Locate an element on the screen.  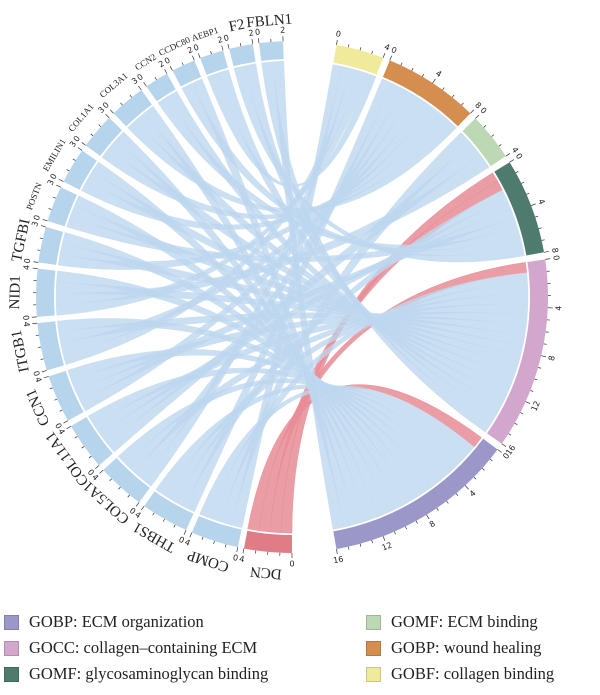
legend-label: GOMF: glycosaminoglycan binding is located at coordinates (149, 673).